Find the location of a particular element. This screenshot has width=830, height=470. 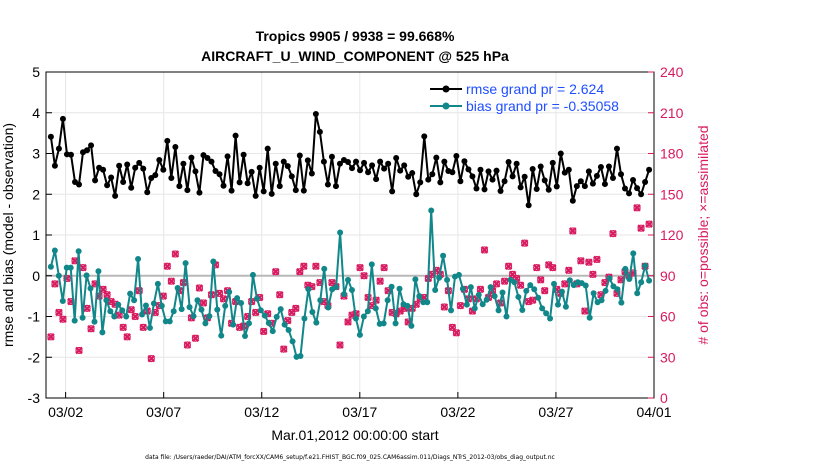

left-tick-label: 3 is located at coordinates (36, 154).